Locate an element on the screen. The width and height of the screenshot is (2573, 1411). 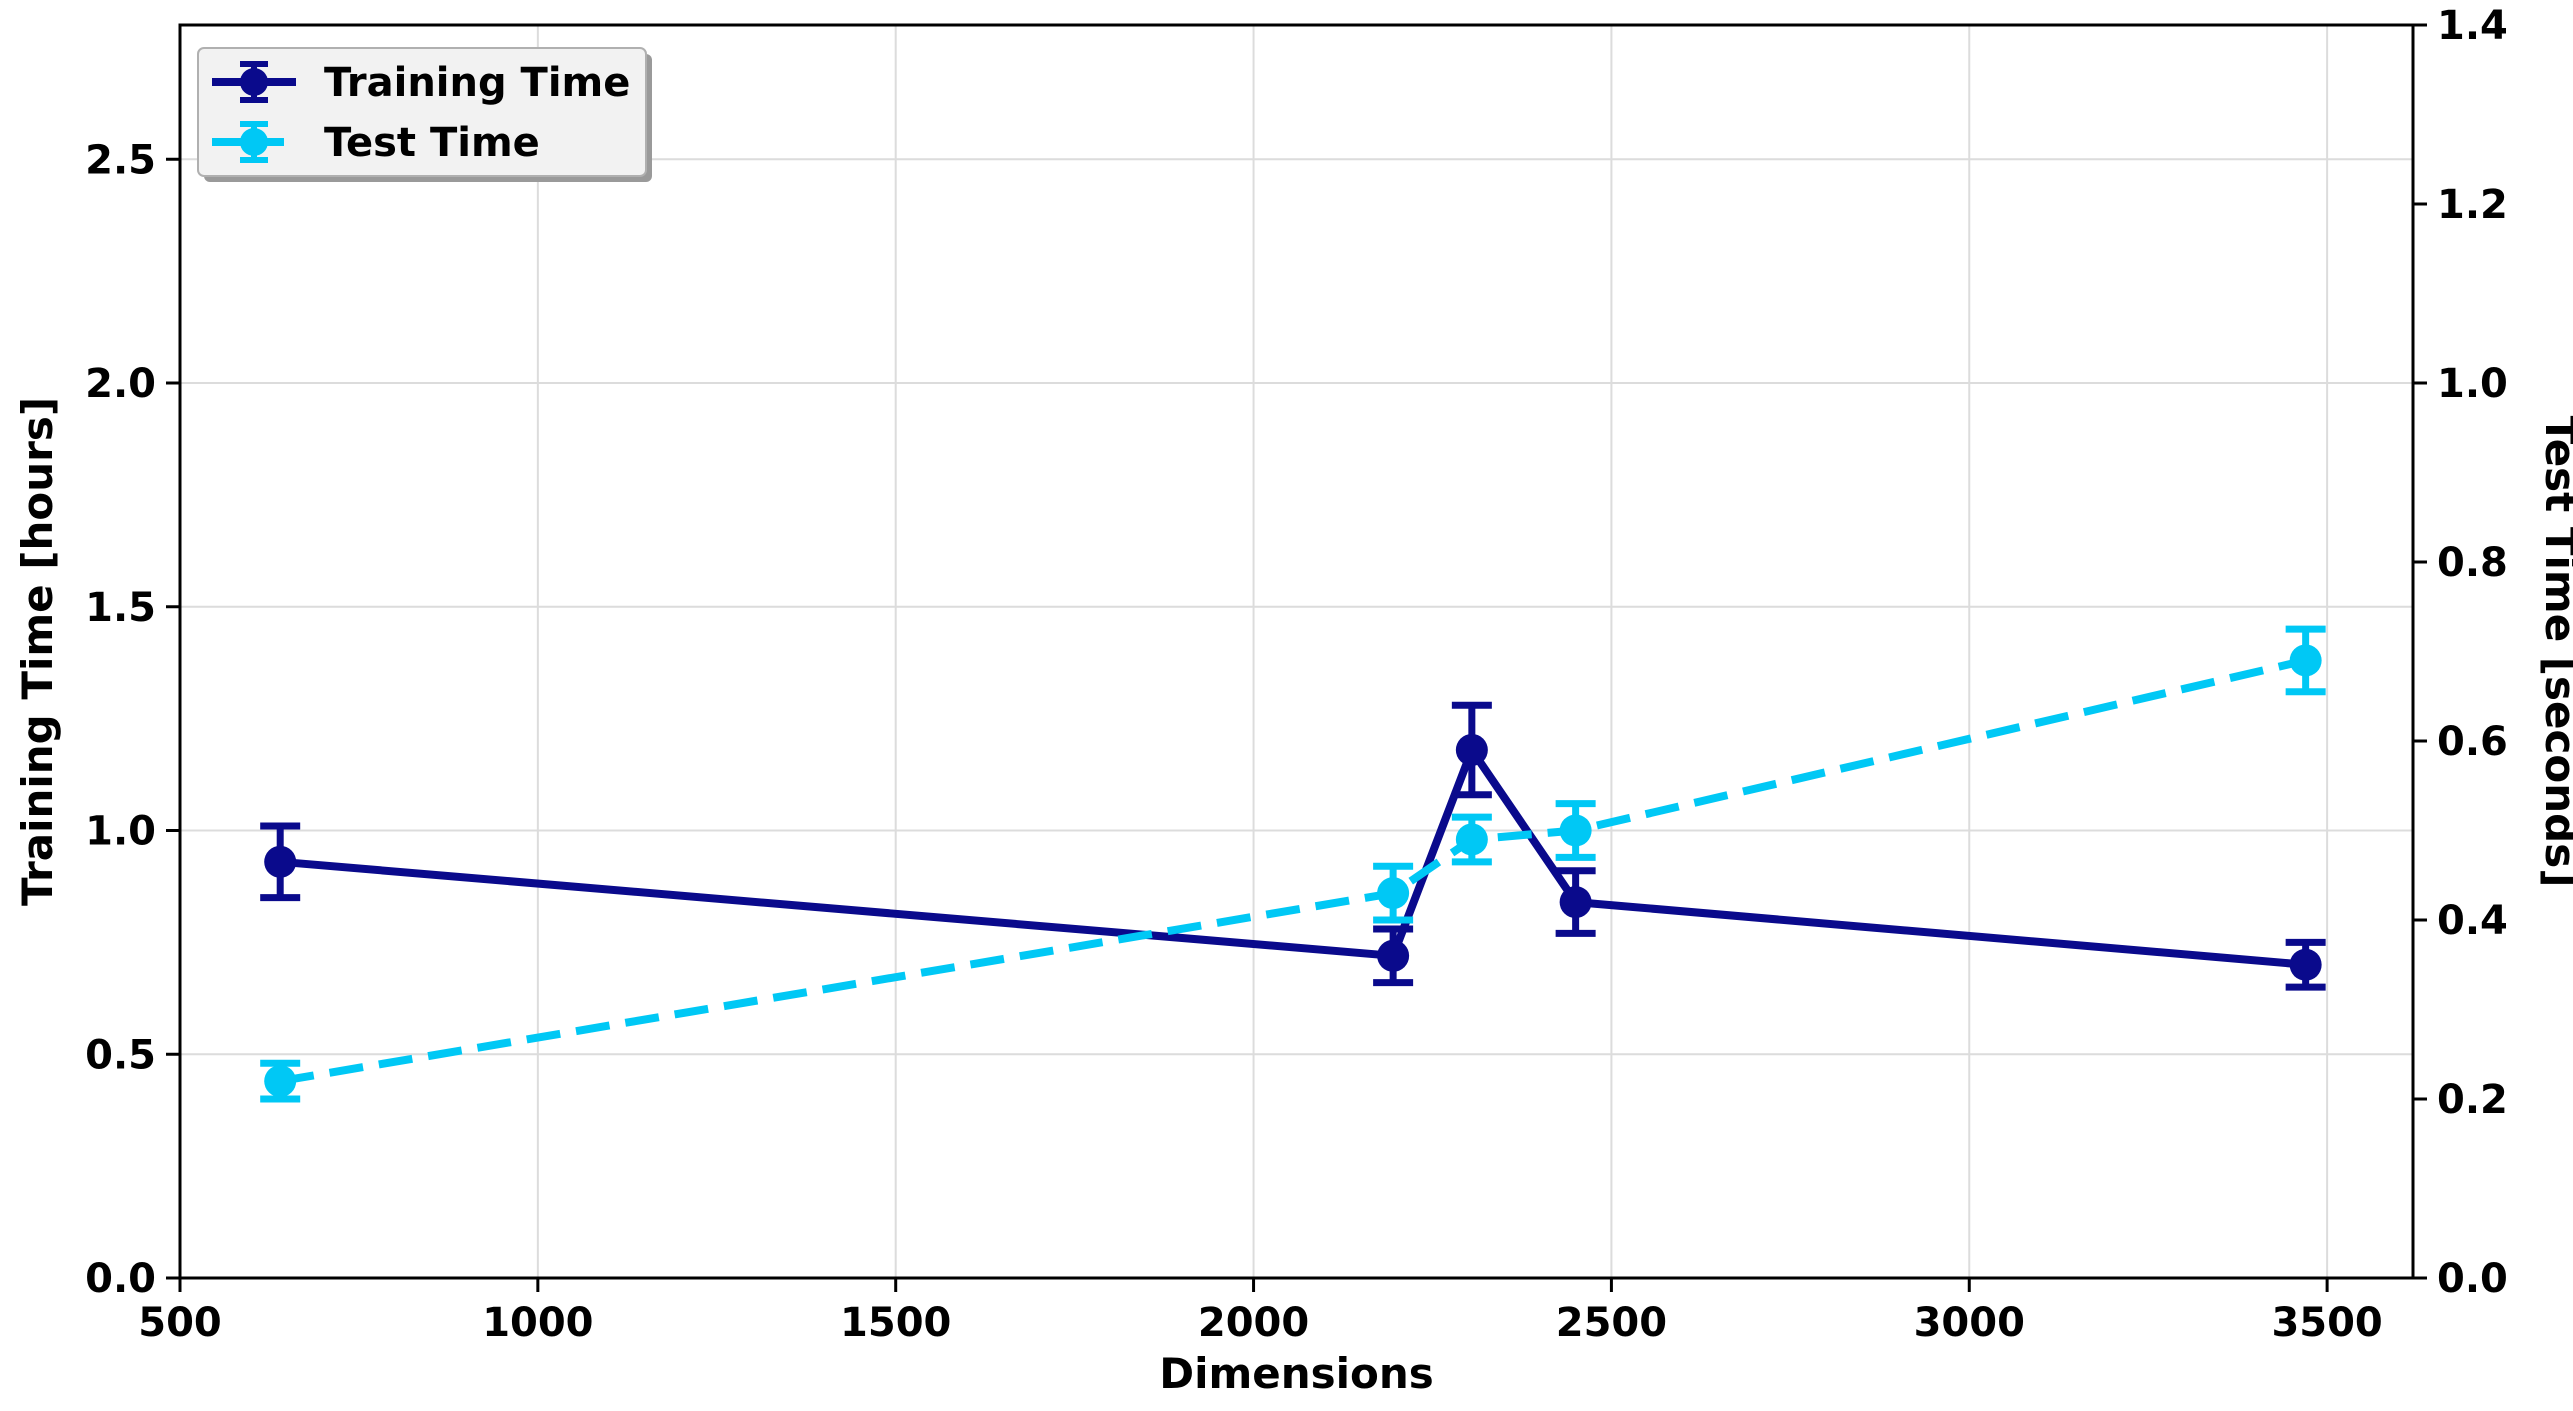
legend-box is located at coordinates (422, 112).